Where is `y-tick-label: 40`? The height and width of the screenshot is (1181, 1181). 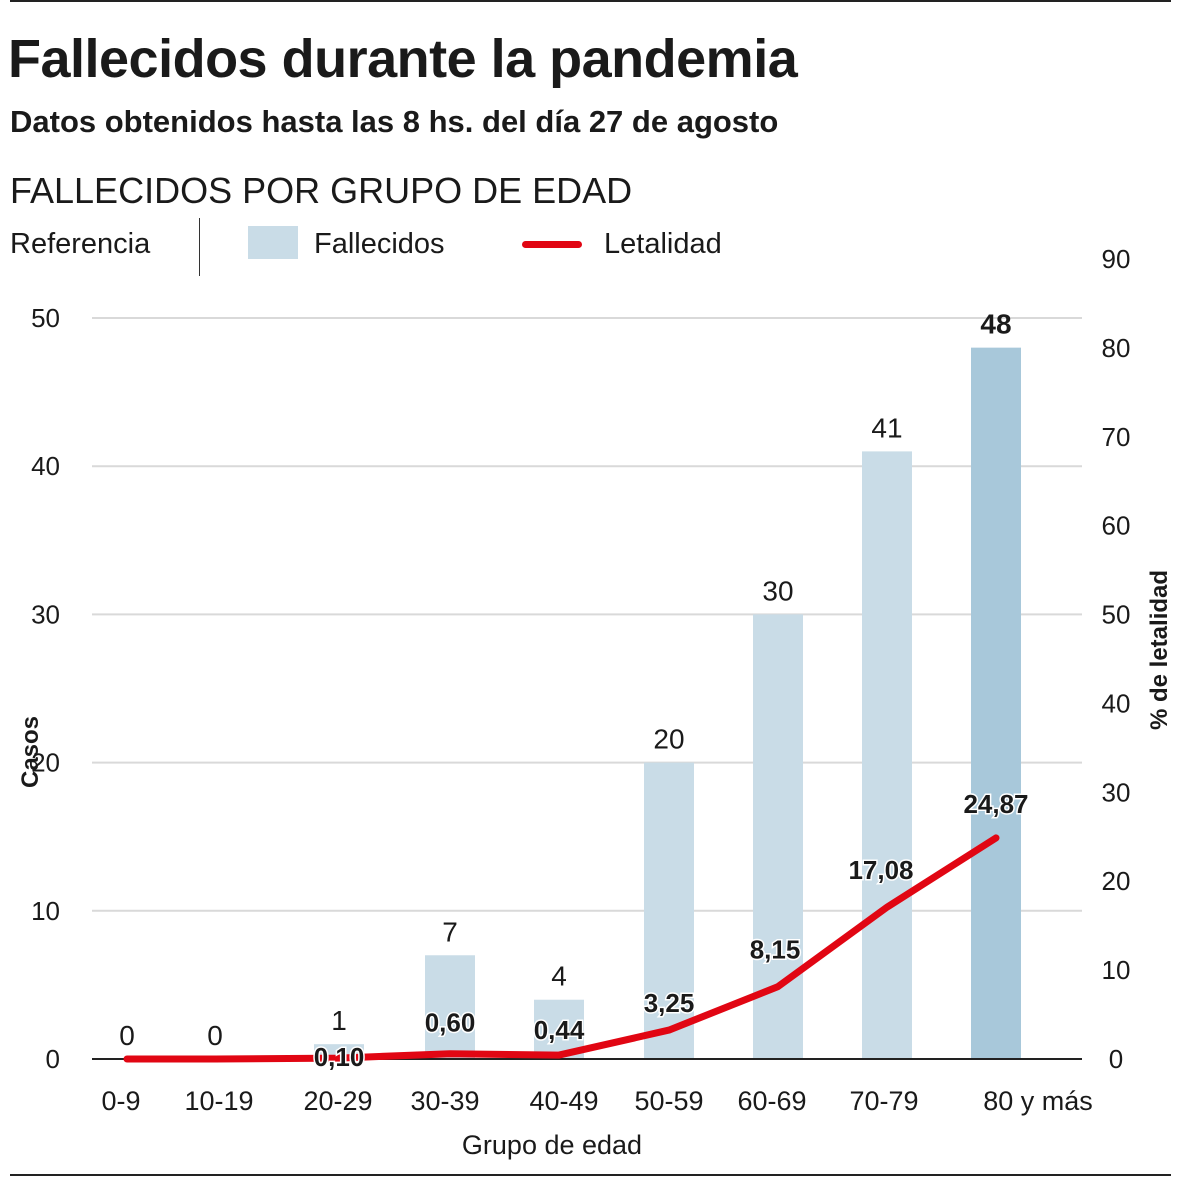
y-tick-label: 40 is located at coordinates (45, 466).